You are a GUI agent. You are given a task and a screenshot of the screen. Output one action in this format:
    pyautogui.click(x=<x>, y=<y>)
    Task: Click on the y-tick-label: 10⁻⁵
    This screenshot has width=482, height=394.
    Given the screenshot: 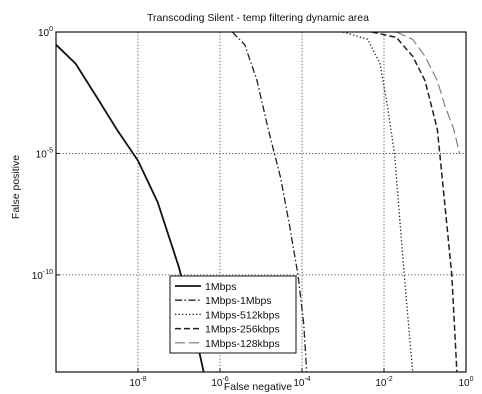 What is the action you would take?
    pyautogui.click(x=44, y=153)
    